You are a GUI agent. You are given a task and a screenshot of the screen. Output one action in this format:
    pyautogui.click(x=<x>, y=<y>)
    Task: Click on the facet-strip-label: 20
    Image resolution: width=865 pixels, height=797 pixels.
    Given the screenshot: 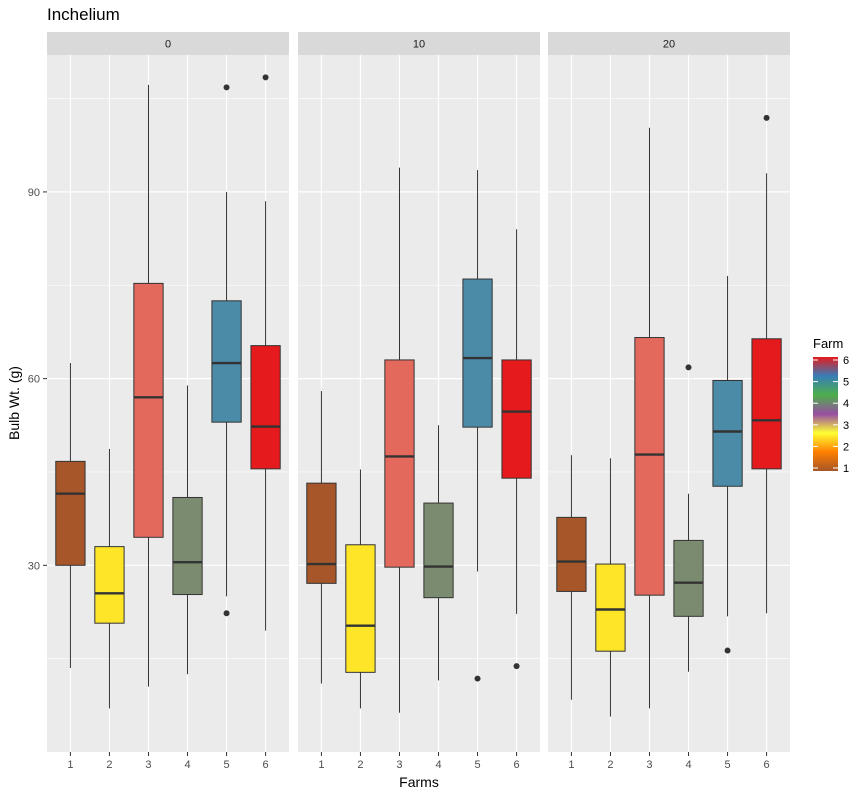 What is the action you would take?
    pyautogui.click(x=669, y=45)
    